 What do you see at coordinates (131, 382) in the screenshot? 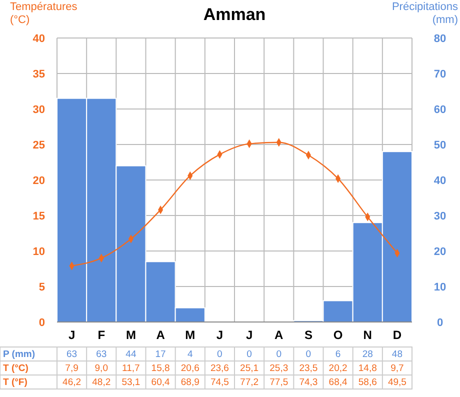
I see `text: 53,1` at bounding box center [131, 382].